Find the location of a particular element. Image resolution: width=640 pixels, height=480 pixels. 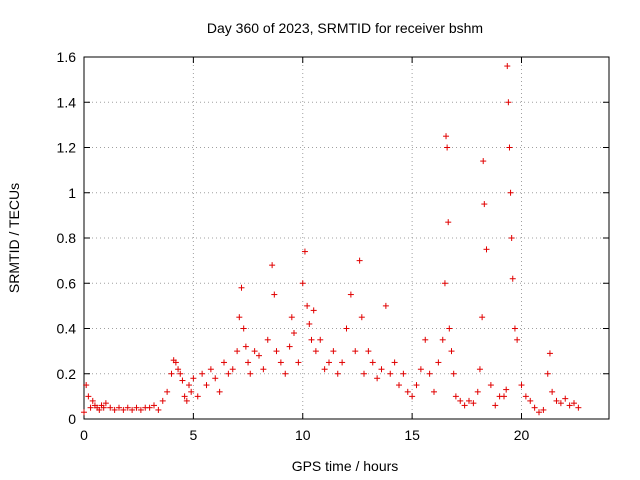

y-tick-label: 0.8 is located at coordinates (67, 238).